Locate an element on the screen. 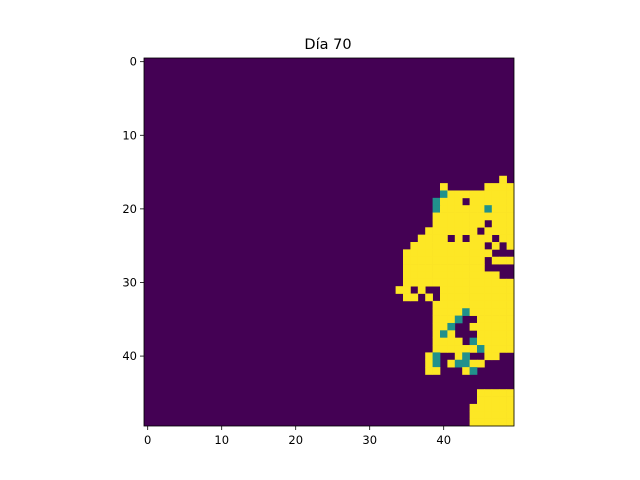  y-tick-label: 20 is located at coordinates (129, 209).